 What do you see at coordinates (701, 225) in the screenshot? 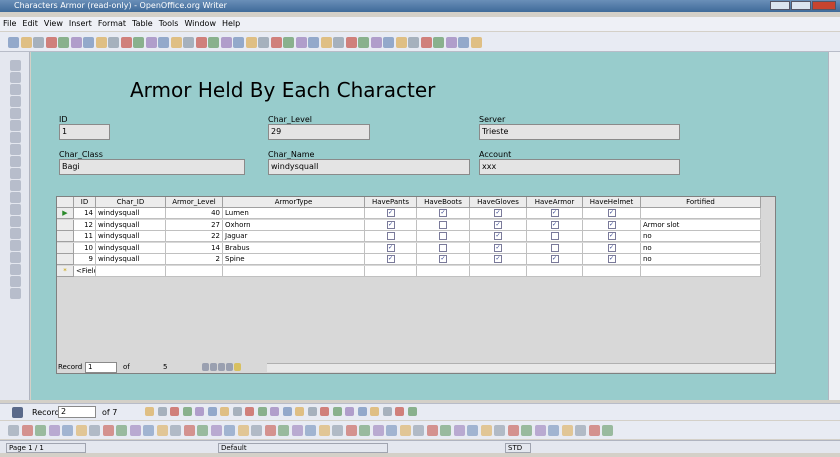
I see `table-cell: Armor slot` at bounding box center [701, 225].